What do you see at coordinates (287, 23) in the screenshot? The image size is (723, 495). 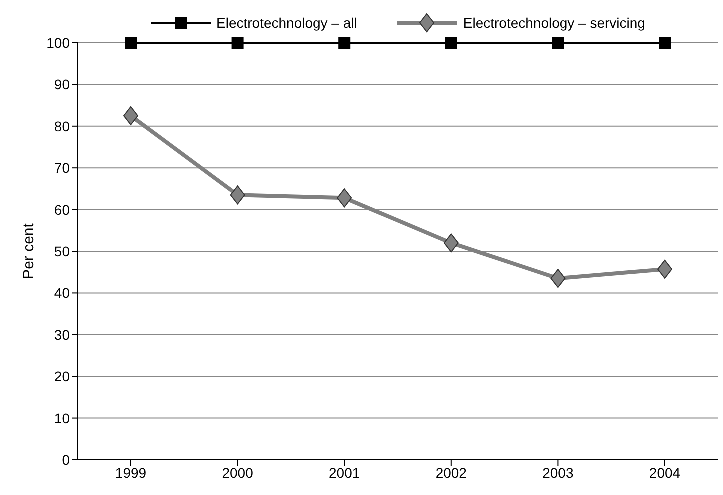 I see `legend-label: Electrotechnology – all` at bounding box center [287, 23].